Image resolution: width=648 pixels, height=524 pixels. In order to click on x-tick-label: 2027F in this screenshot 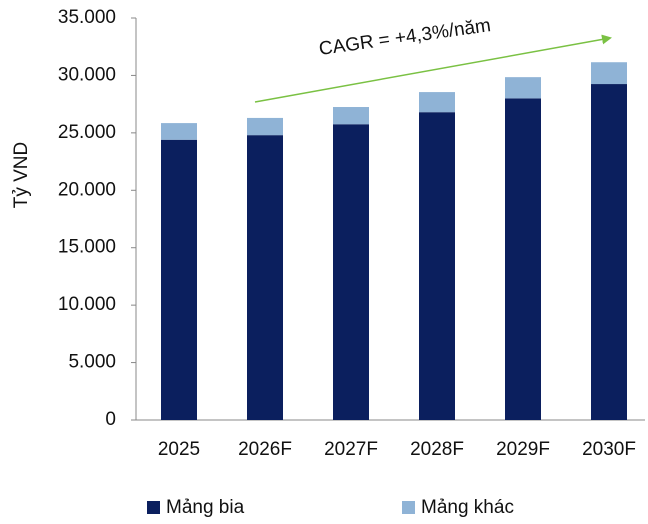, I will do `click(351, 449)`.